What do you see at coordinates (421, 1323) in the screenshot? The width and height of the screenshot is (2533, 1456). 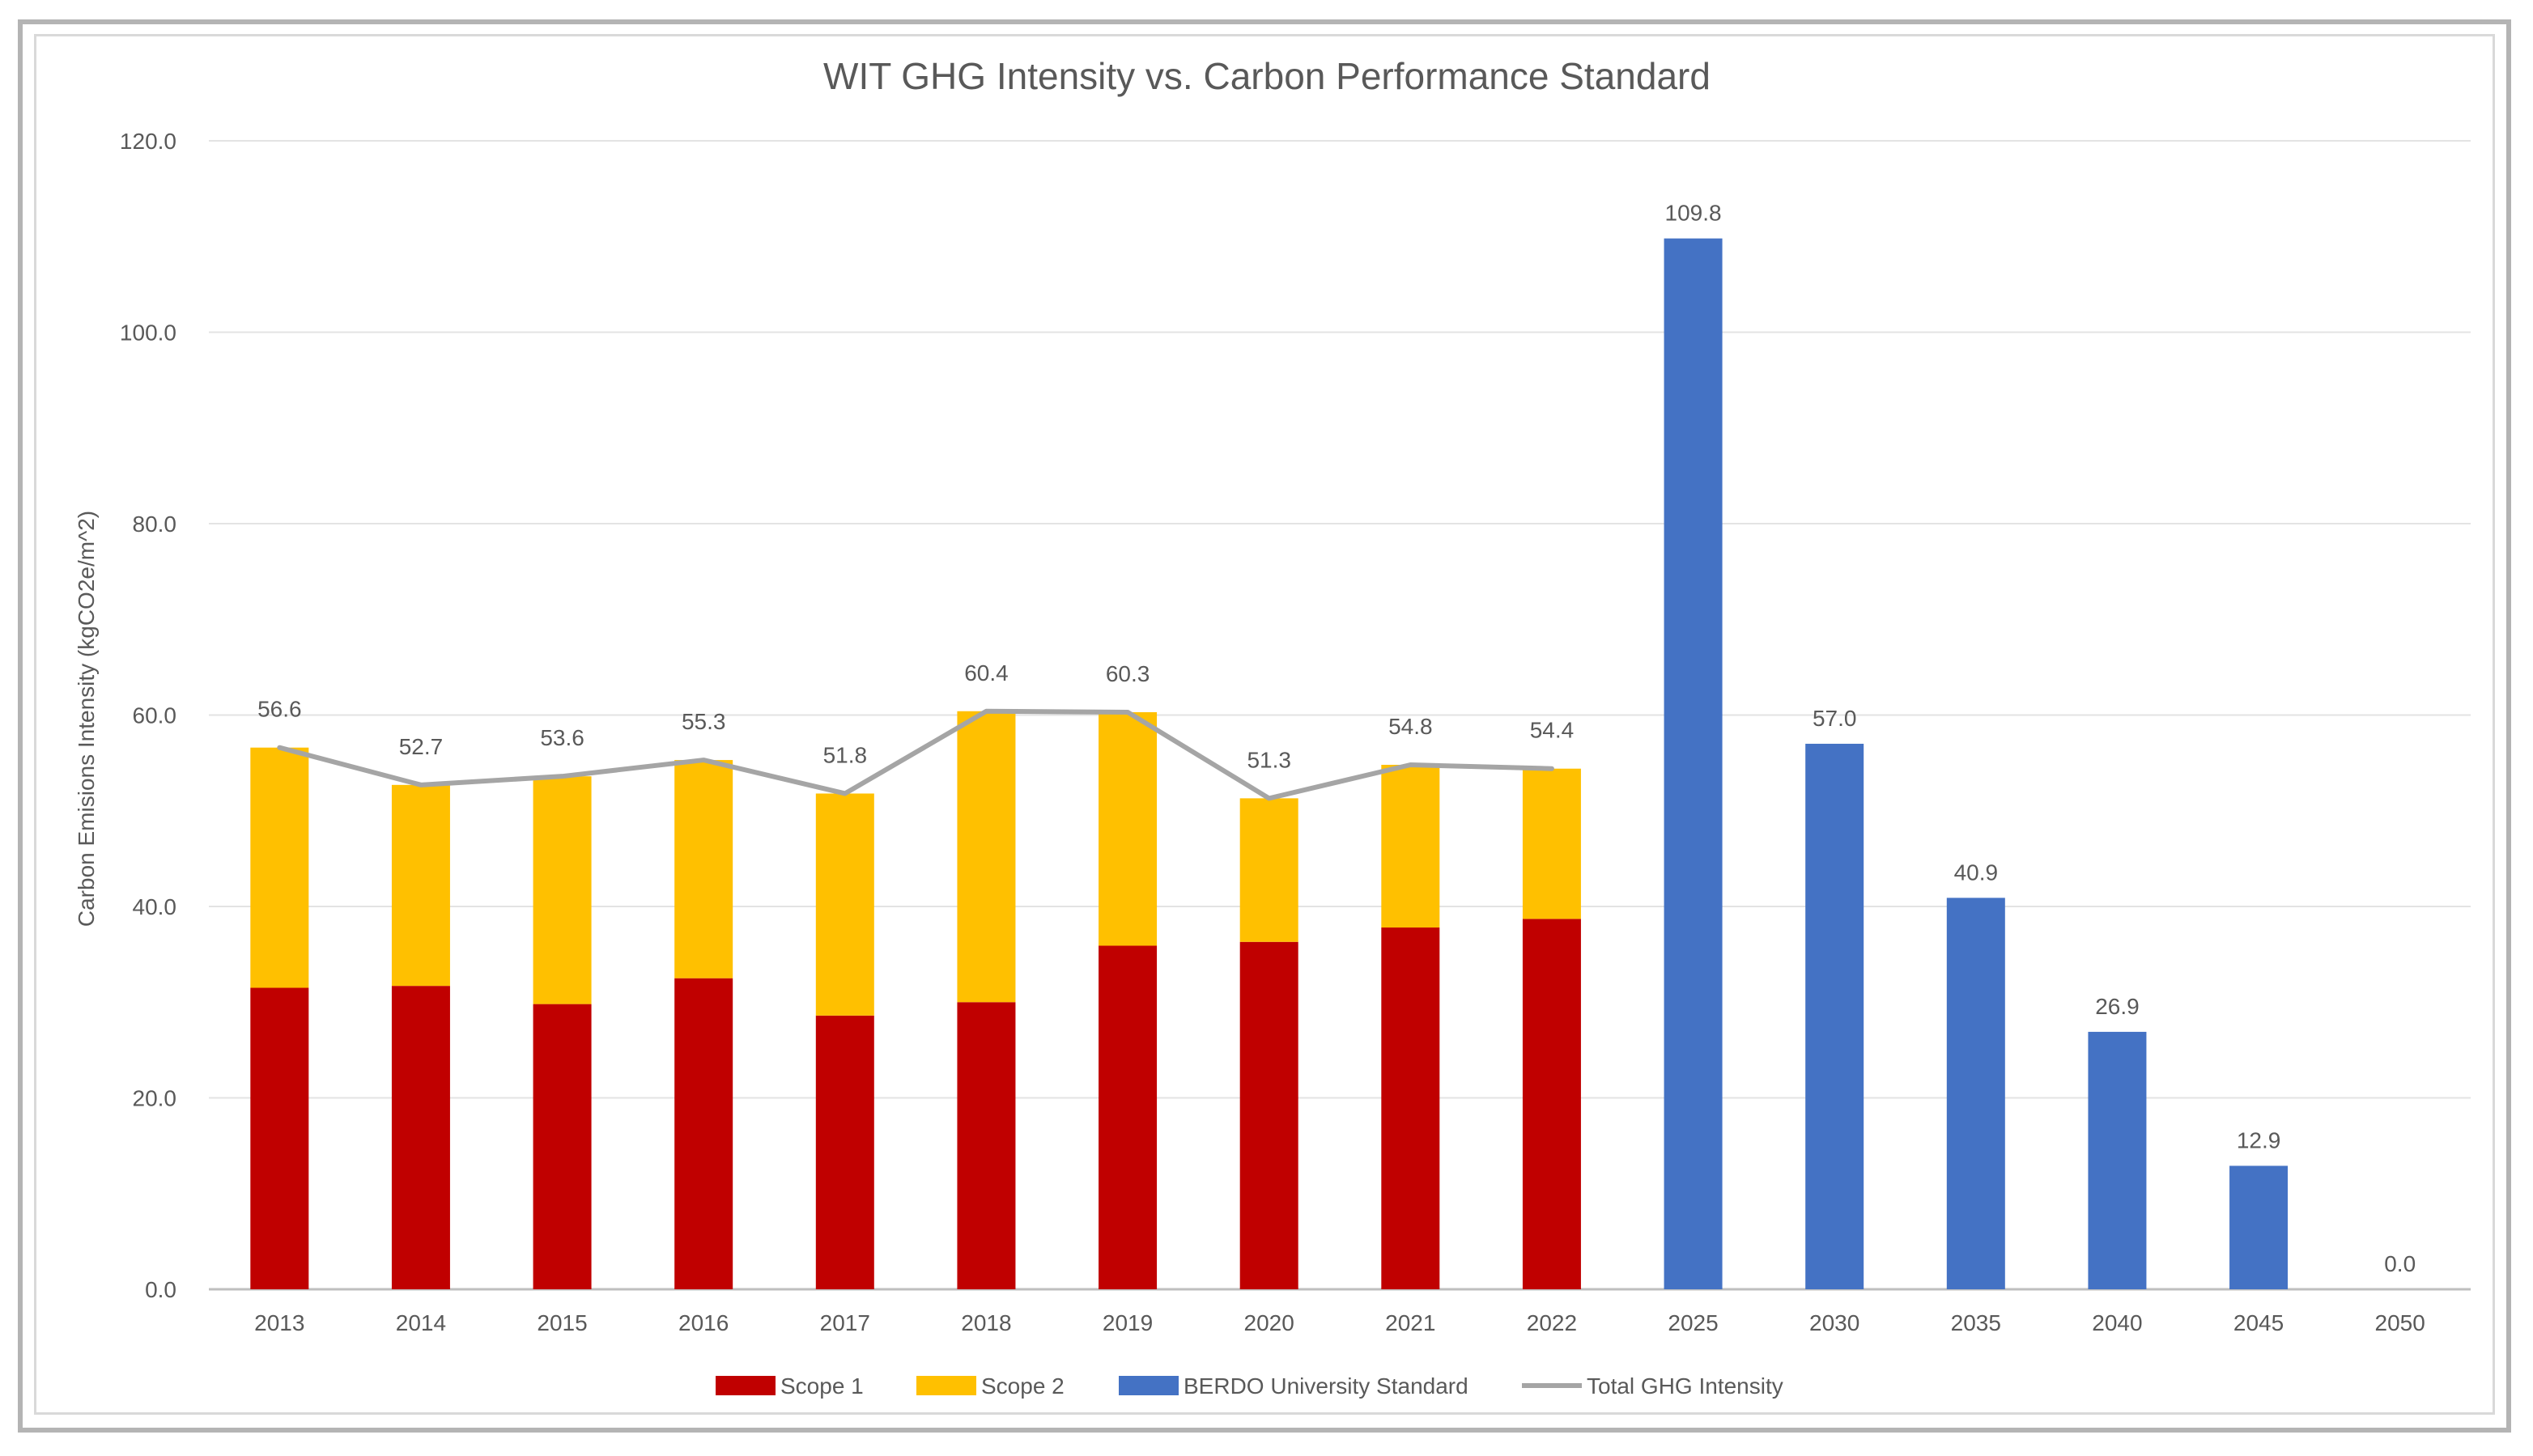 I see `x-tick-label: 2014` at bounding box center [421, 1323].